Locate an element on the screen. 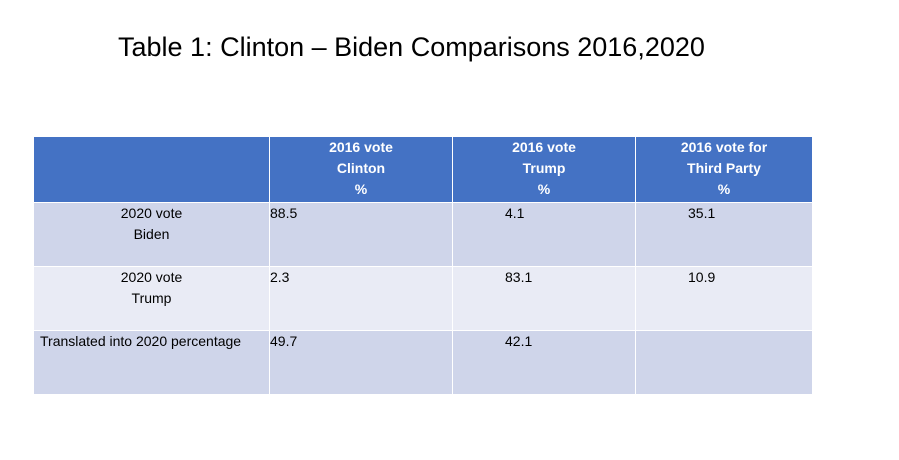 The height and width of the screenshot is (460, 899). header-cell-trump: 2016 vote Trump % is located at coordinates (544, 169).